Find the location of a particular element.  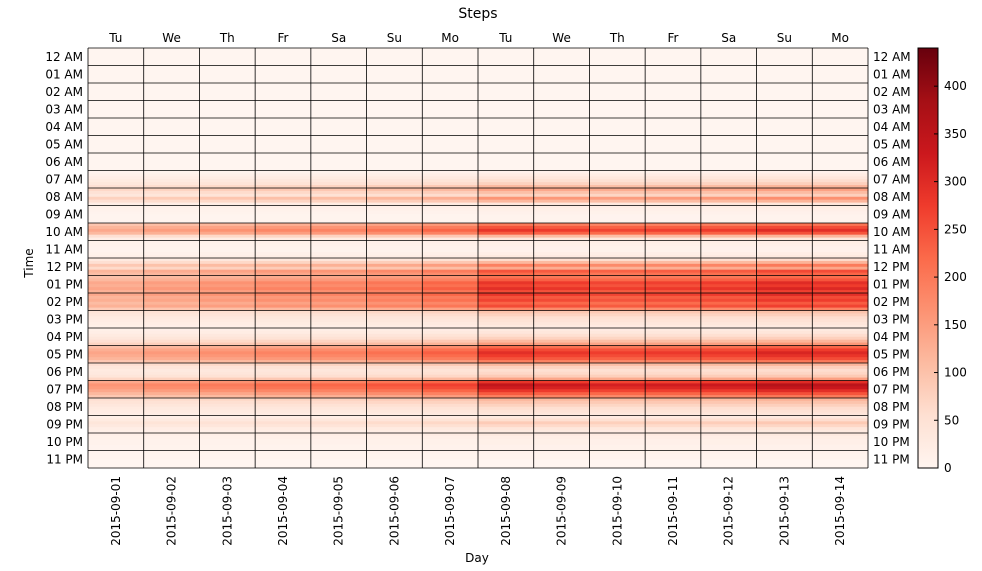

y-tick-right: 06 PM is located at coordinates (891, 372).